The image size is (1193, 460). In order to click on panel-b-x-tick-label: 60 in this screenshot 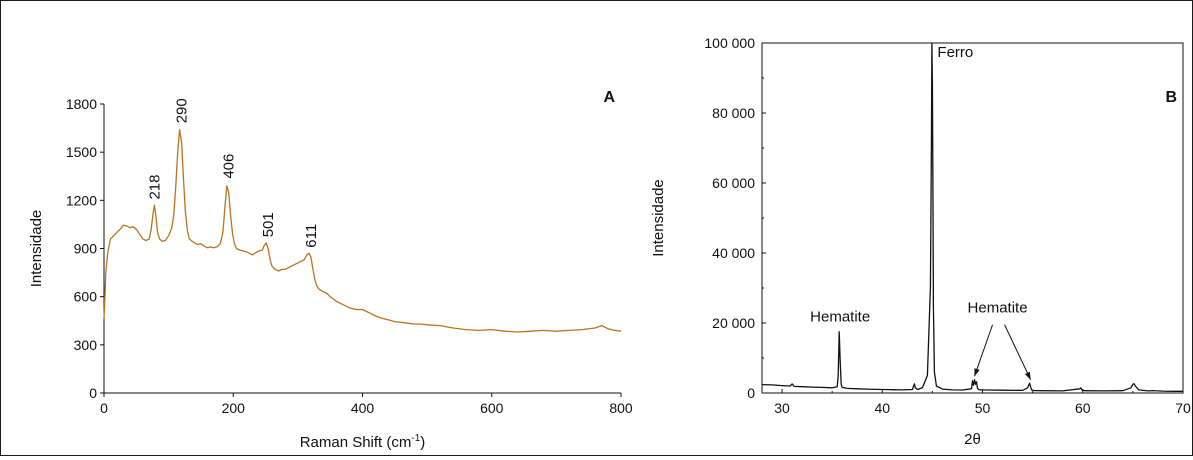, I will do `click(1083, 408)`.